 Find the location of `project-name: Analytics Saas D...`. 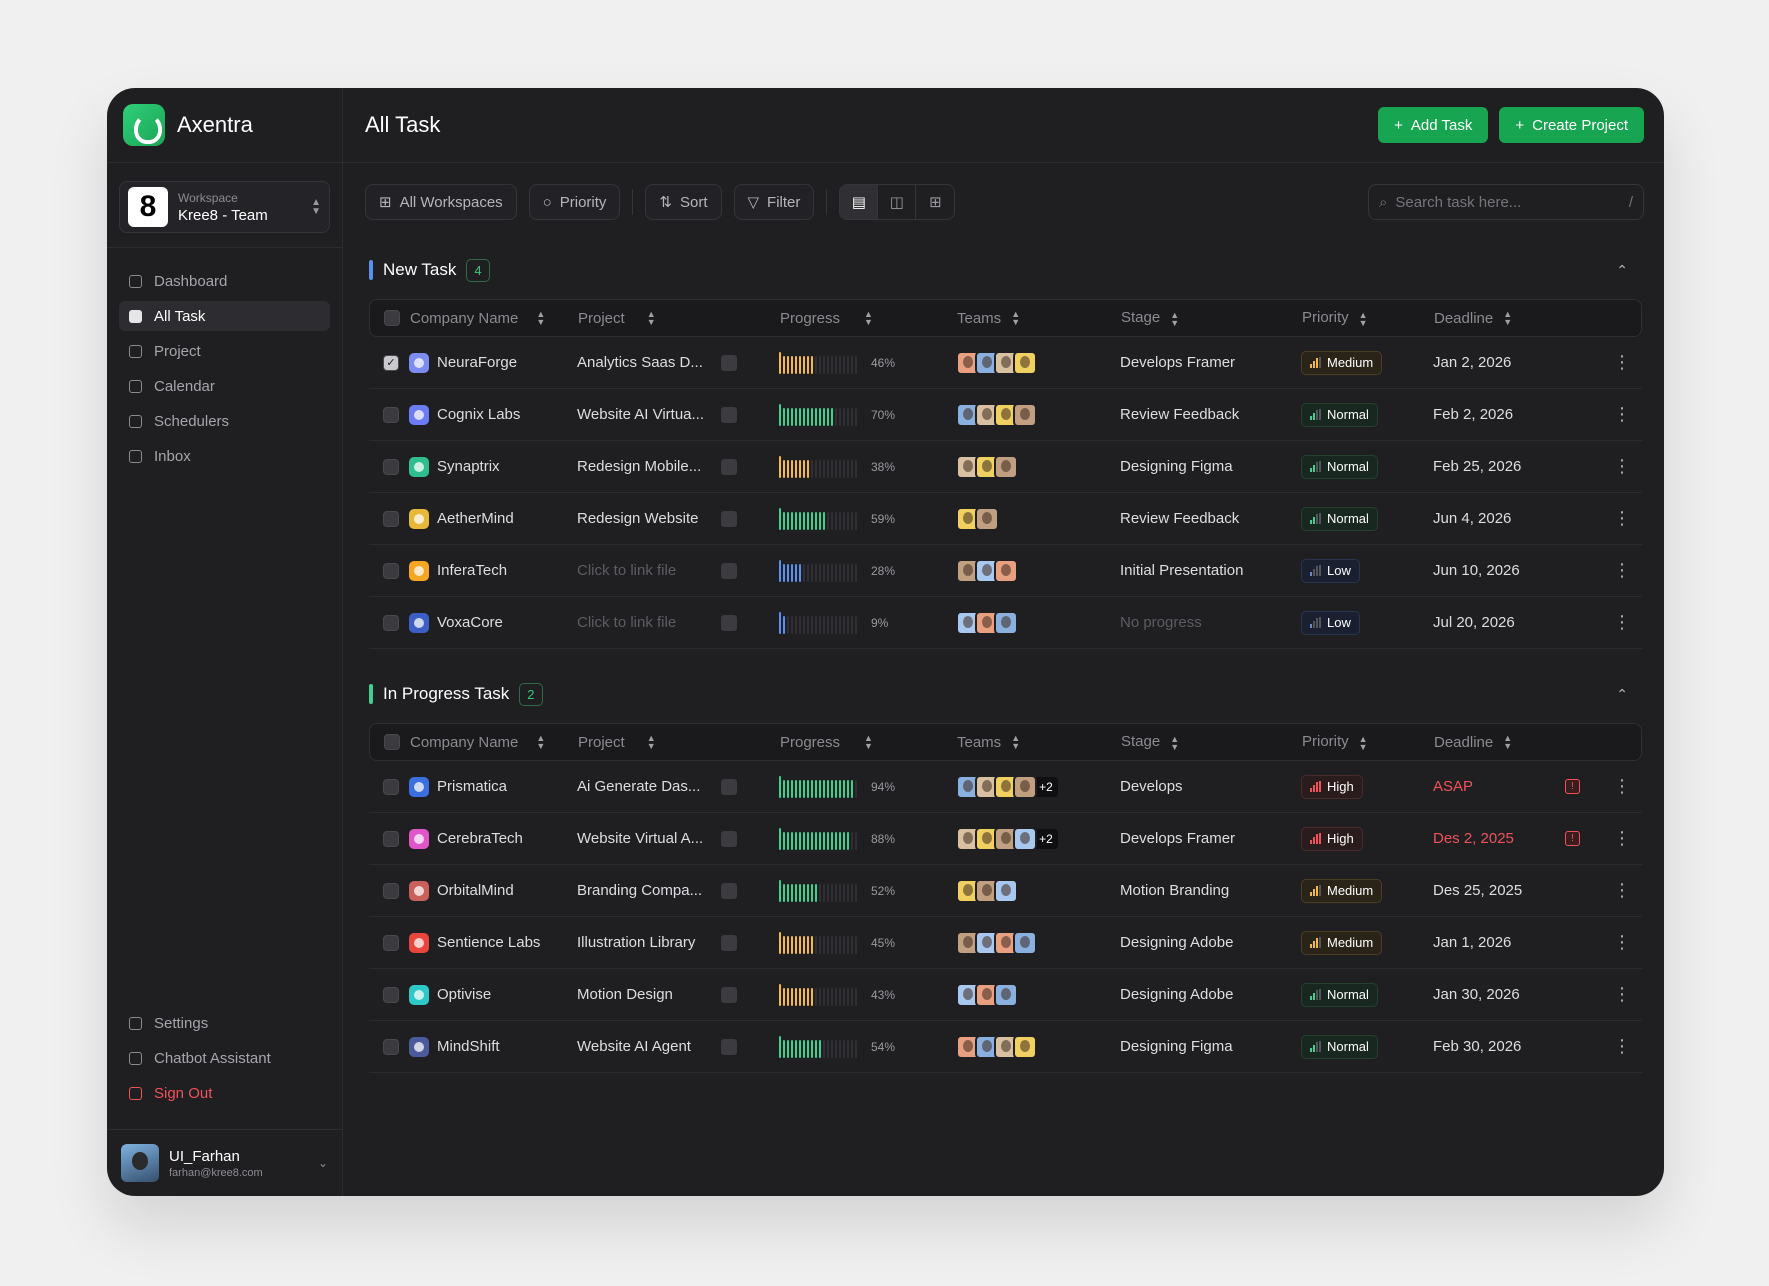

project-name: Analytics Saas D... is located at coordinates (640, 362).